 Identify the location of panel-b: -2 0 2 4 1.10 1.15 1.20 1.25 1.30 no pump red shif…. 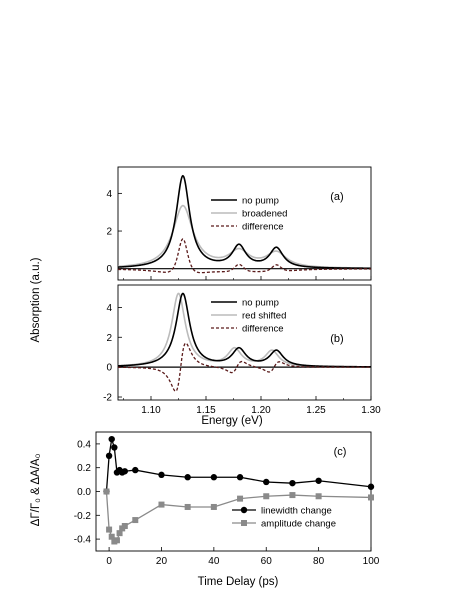
(242, 350).